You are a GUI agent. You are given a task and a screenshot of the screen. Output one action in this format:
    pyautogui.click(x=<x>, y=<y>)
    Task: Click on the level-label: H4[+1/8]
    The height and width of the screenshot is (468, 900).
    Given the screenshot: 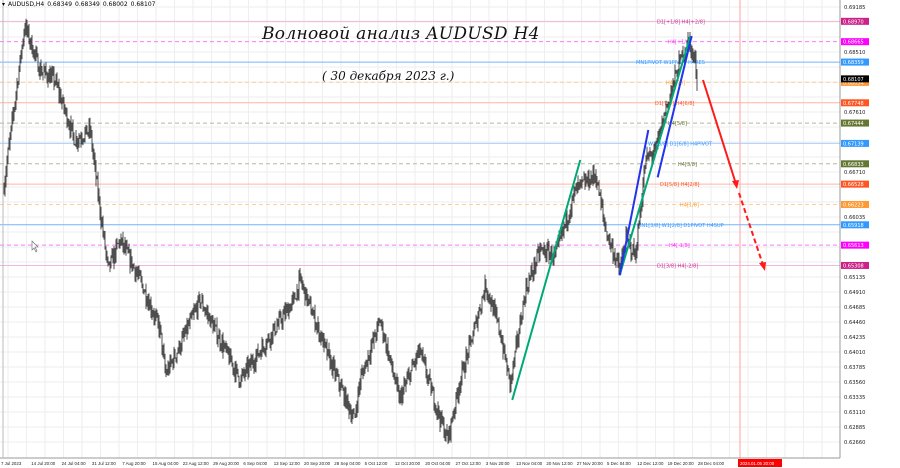 What is the action you would take?
    pyautogui.click(x=679, y=43)
    